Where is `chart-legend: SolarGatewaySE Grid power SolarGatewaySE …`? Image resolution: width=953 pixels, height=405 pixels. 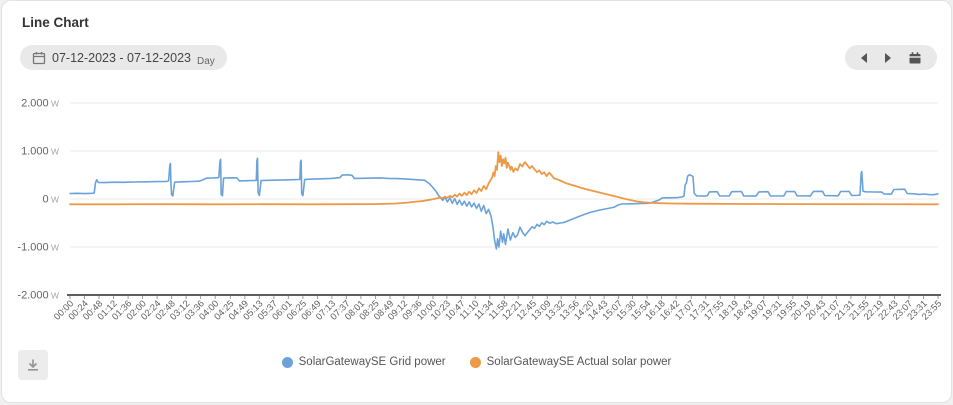 chart-legend: SolarGatewaySE Grid power SolarGatewaySE … is located at coordinates (476, 362).